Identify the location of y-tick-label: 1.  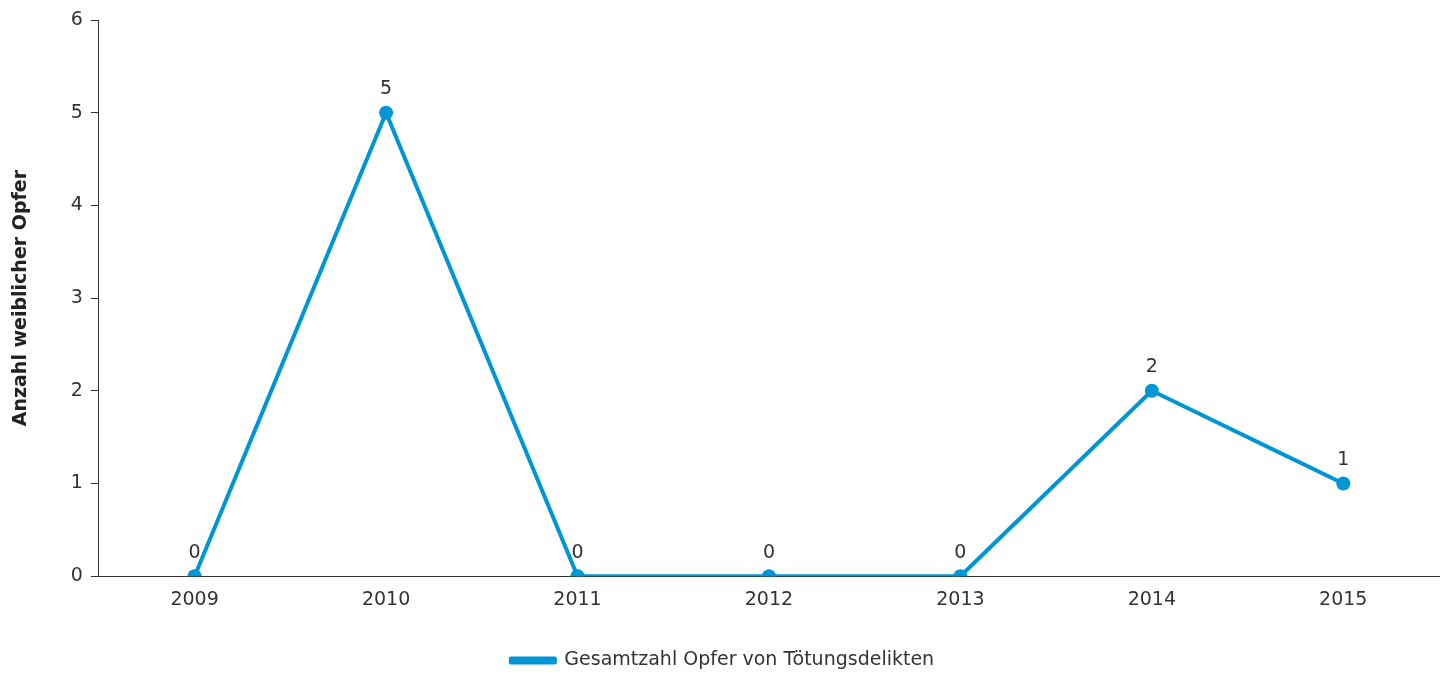
(76, 481).